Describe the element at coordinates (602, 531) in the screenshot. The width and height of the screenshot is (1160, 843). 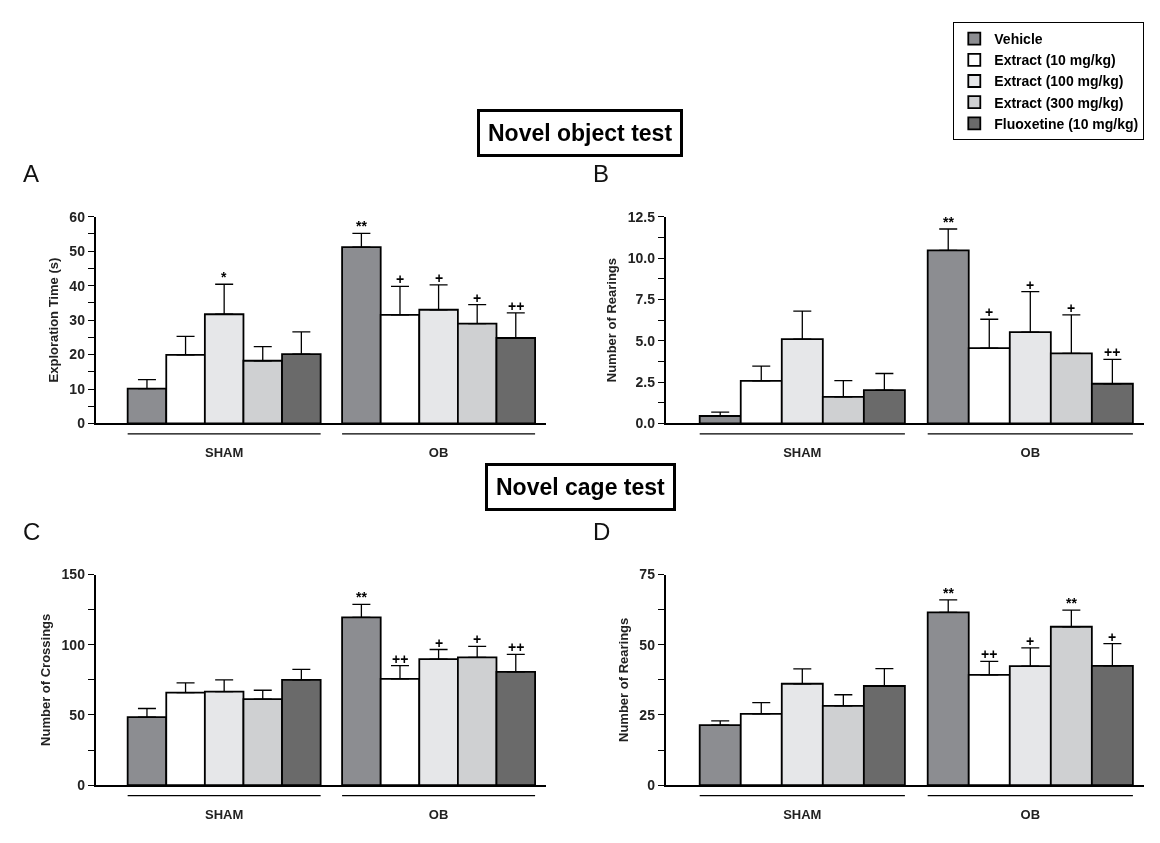
I see `chart-title: D` at that location.